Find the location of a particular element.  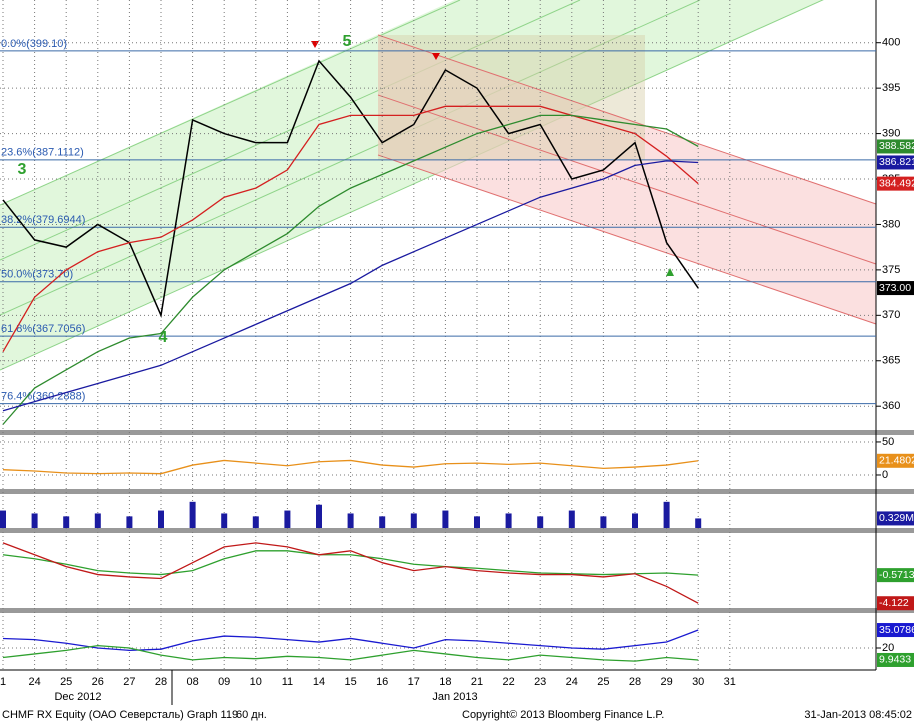

timestamp: 31-Jan-2013 08:45:02 is located at coordinates (858, 715).